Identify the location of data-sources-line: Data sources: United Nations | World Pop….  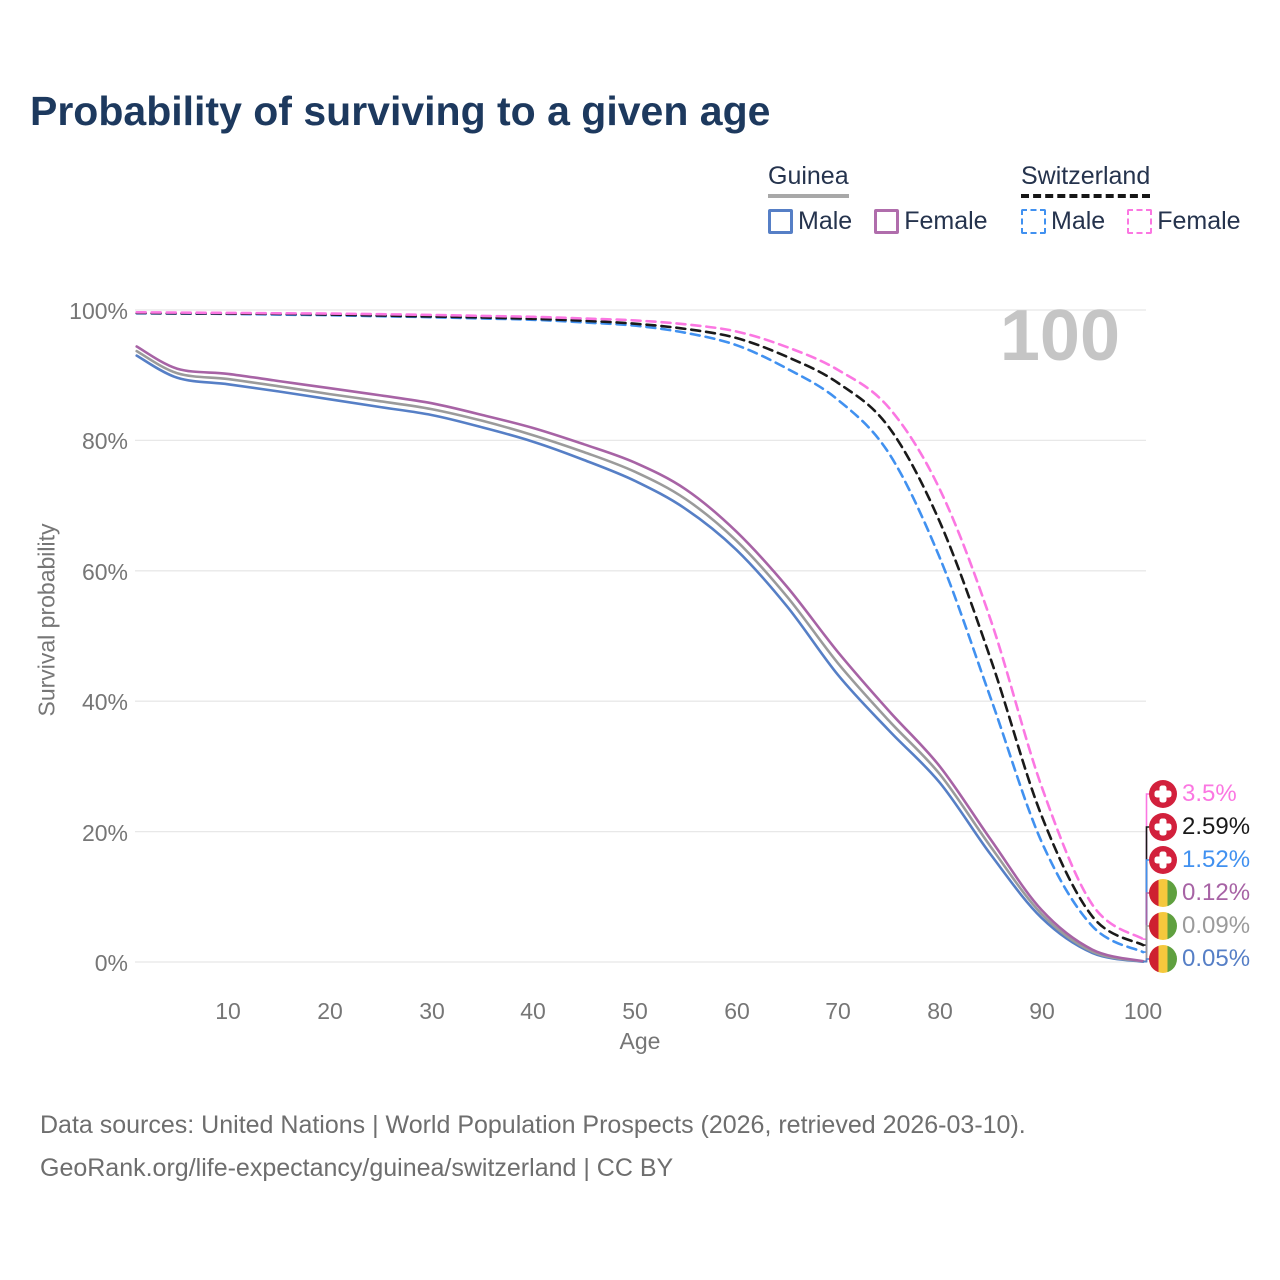
(533, 1125).